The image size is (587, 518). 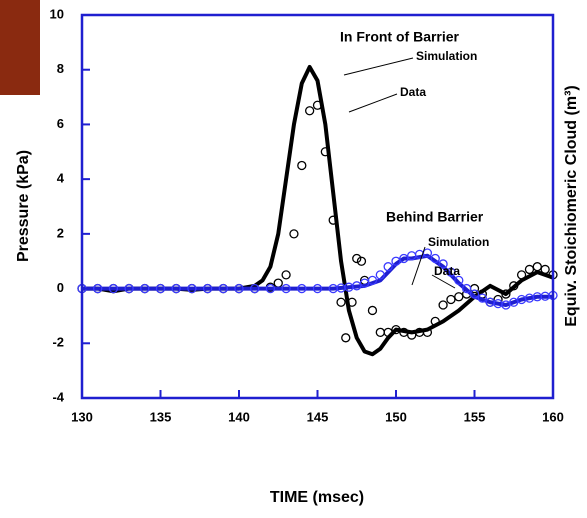 I want to click on y-tick-label: 8, so click(x=60, y=68).